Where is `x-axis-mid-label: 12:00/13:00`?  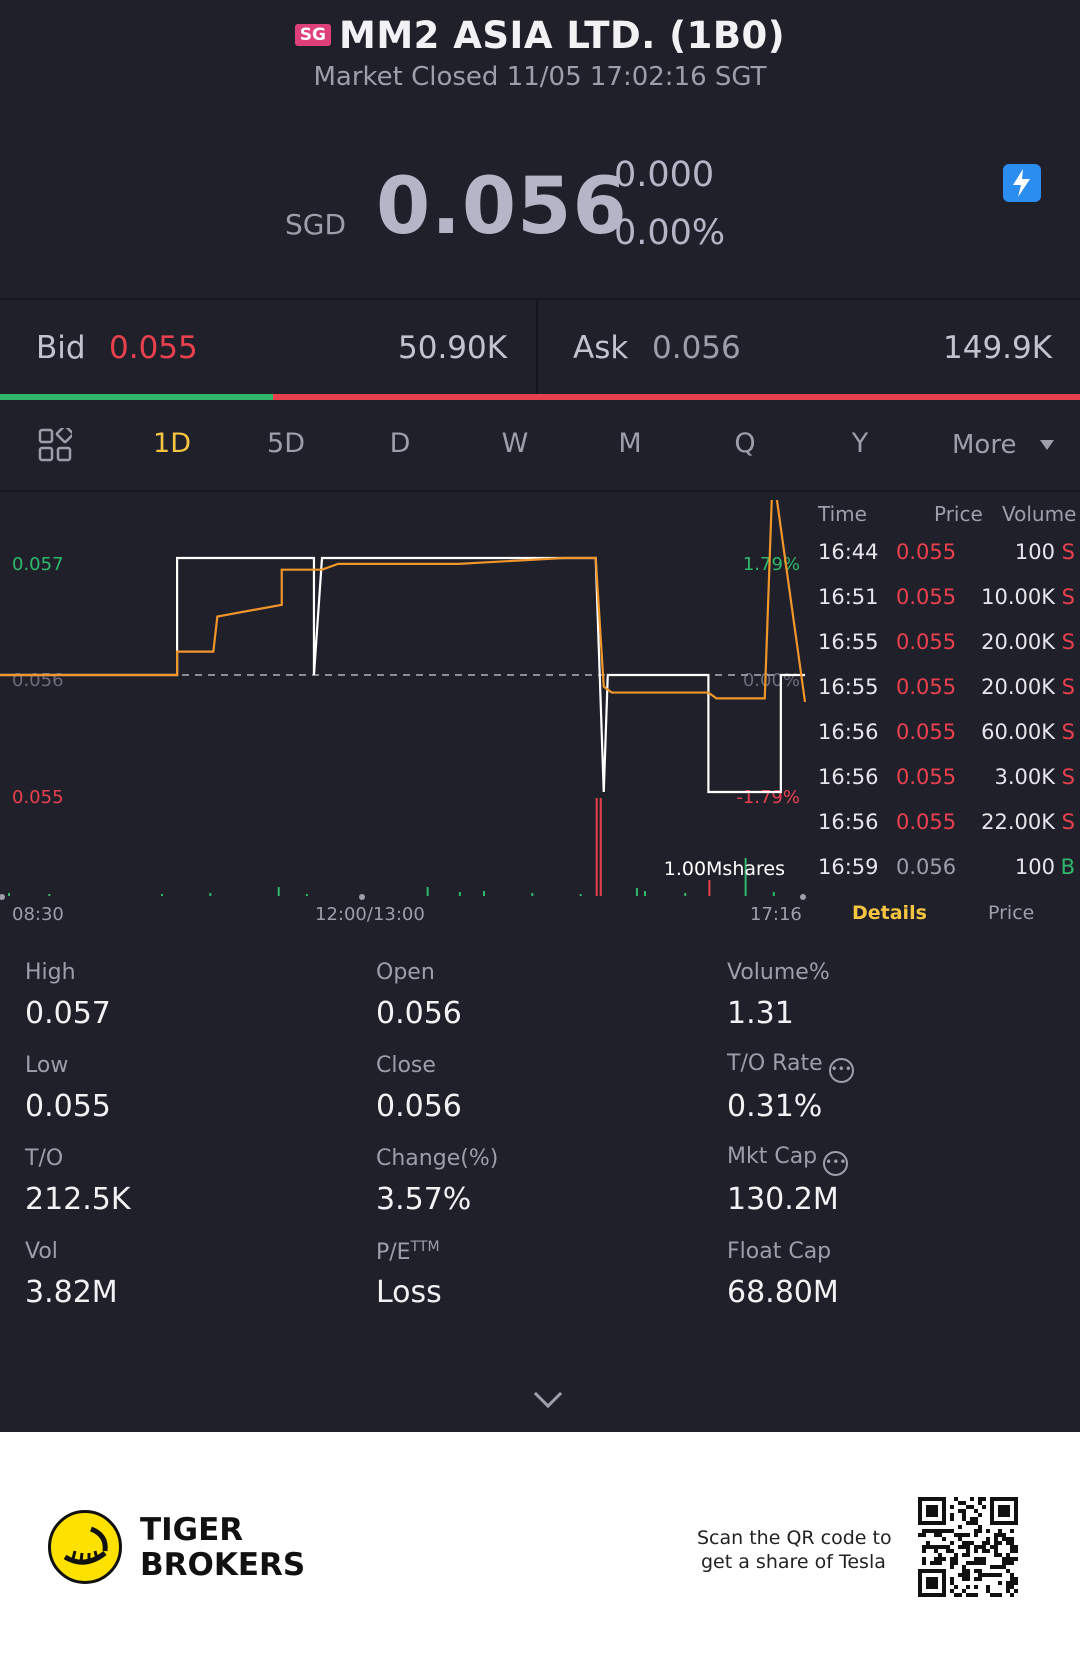
x-axis-mid-label: 12:00/13:00 is located at coordinates (370, 914).